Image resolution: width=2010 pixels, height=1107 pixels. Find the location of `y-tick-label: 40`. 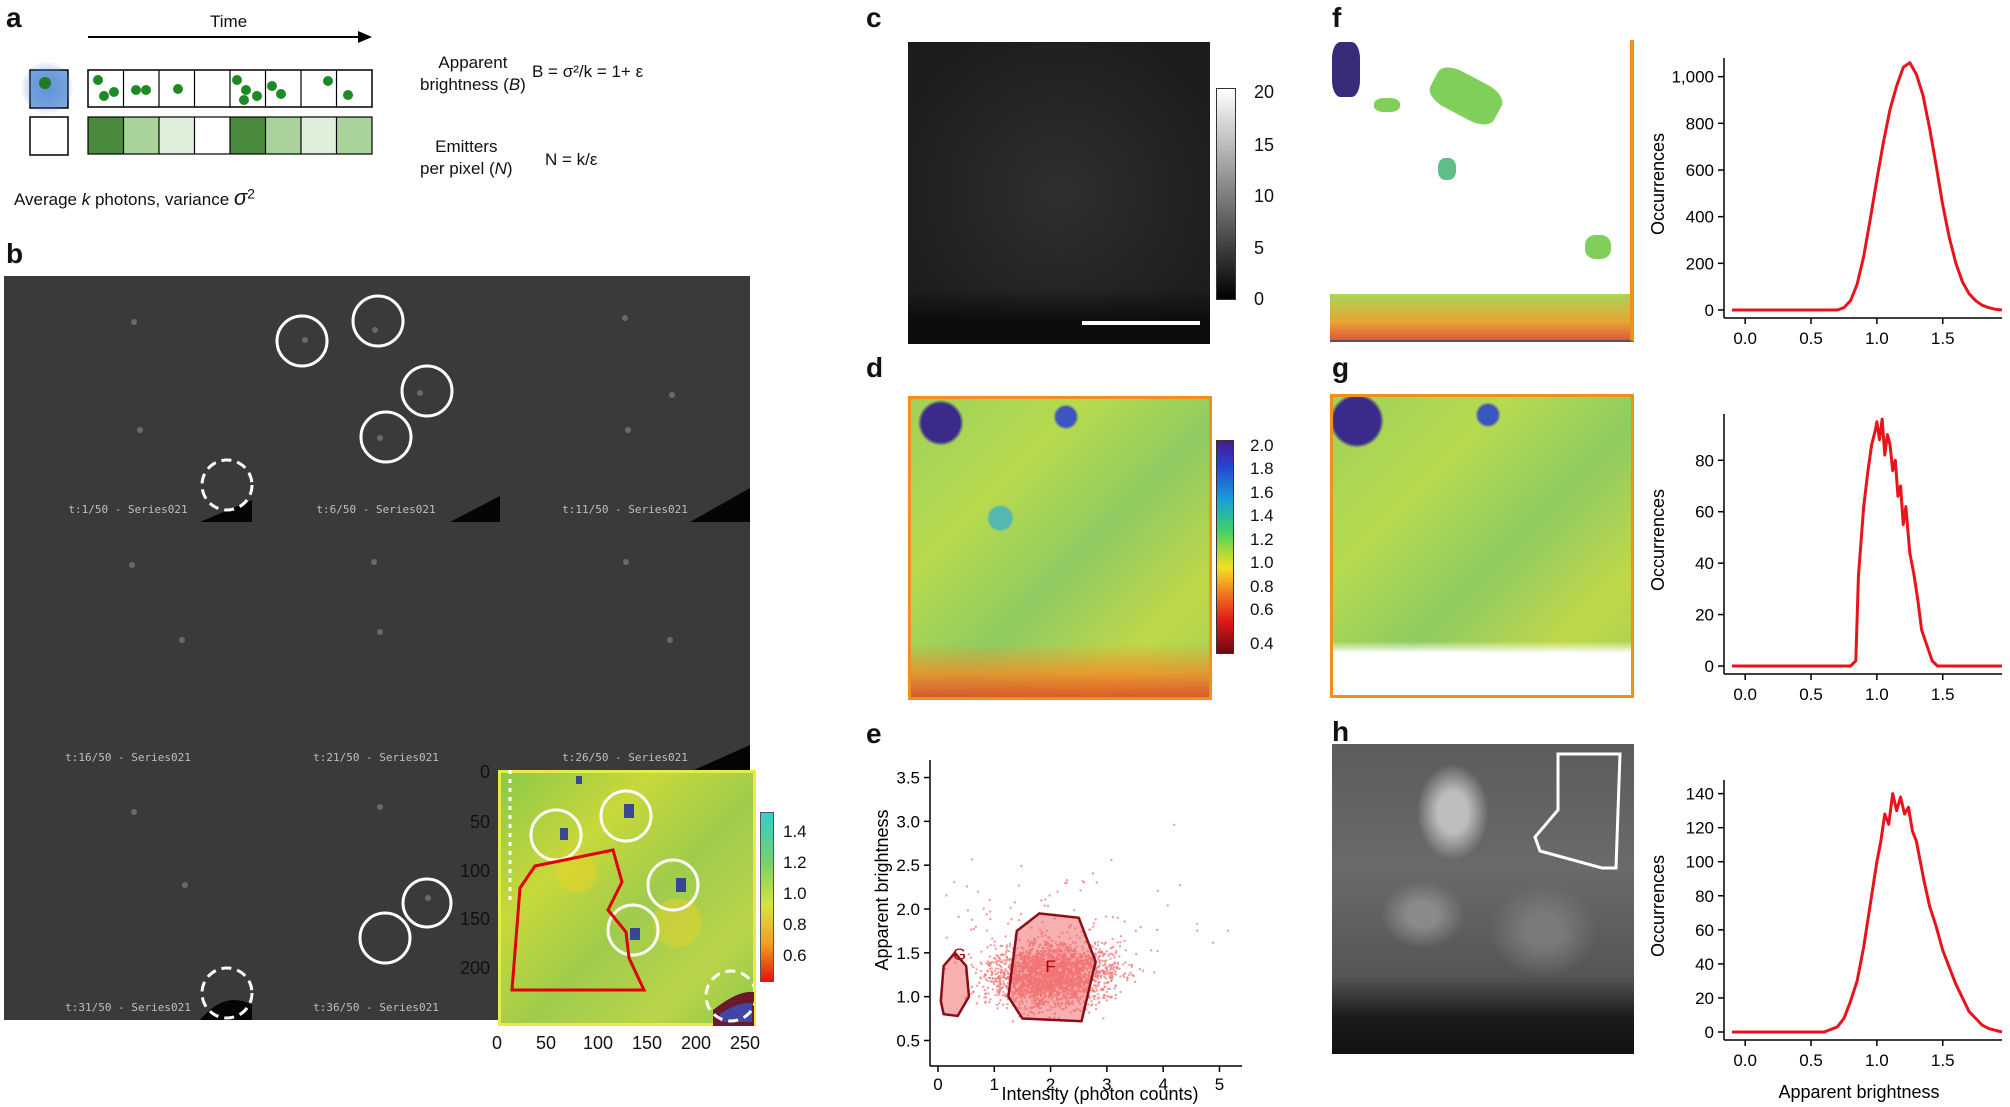

y-tick-label: 40 is located at coordinates (1704, 563).